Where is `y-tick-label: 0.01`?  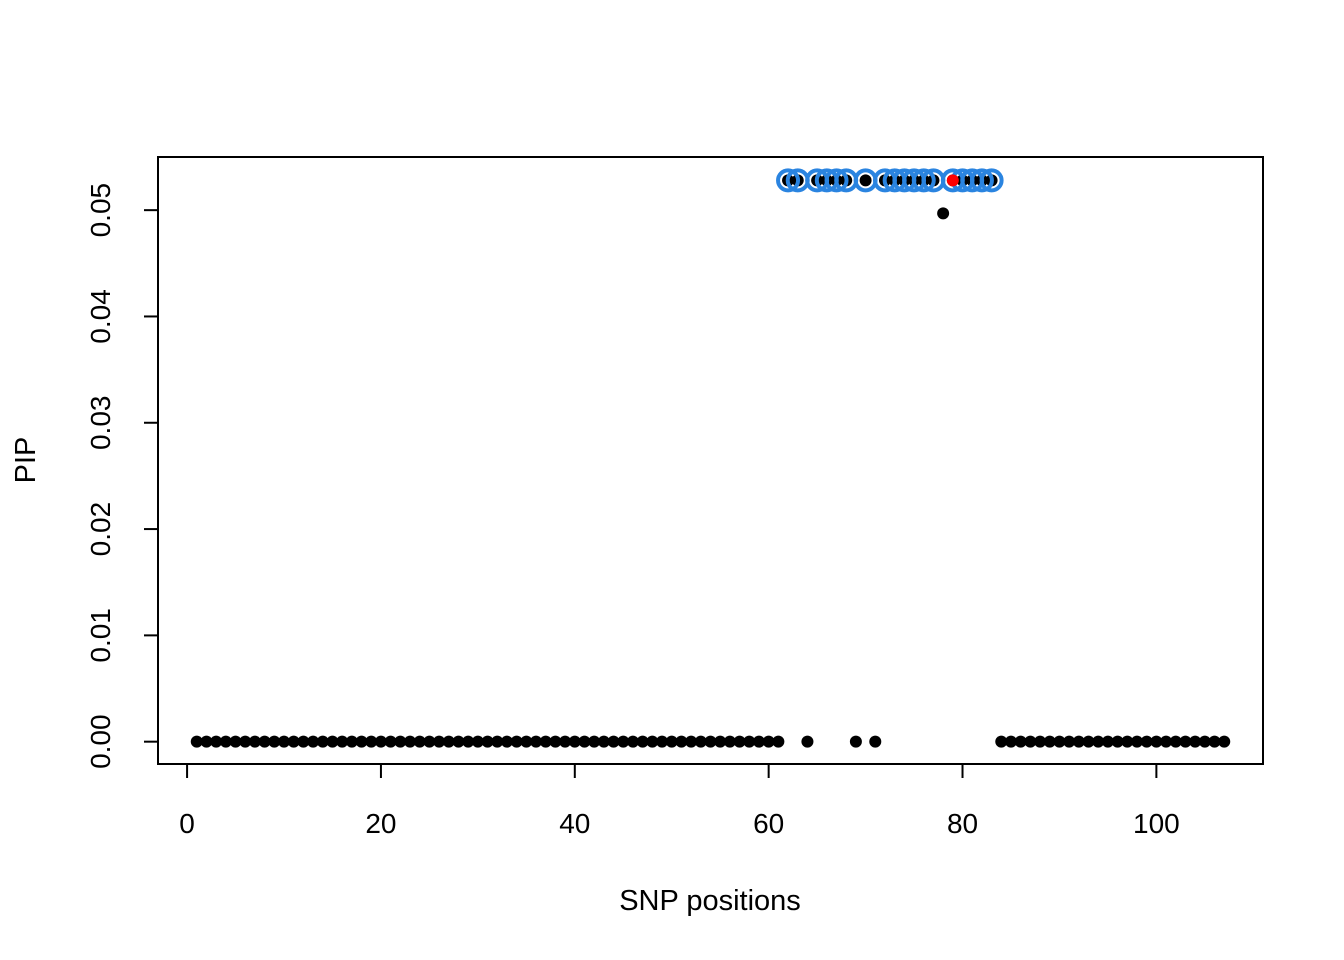 y-tick-label: 0.01 is located at coordinates (100, 635).